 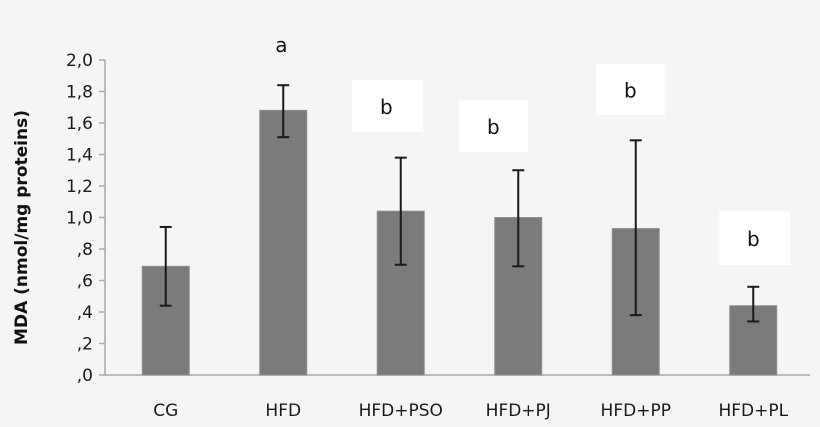 I want to click on y-tick-label: ,4, so click(x=85, y=313).